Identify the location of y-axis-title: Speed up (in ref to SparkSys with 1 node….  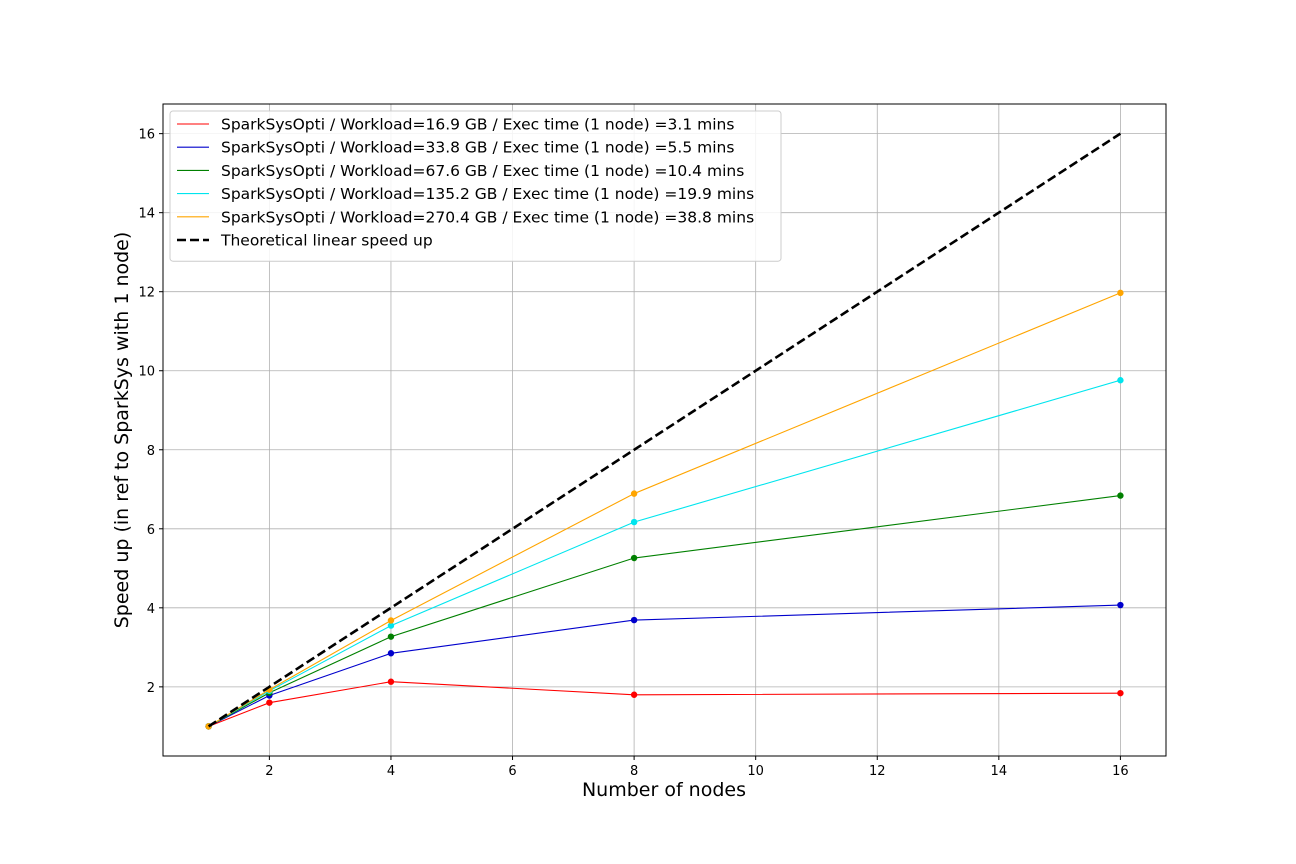
(122, 430).